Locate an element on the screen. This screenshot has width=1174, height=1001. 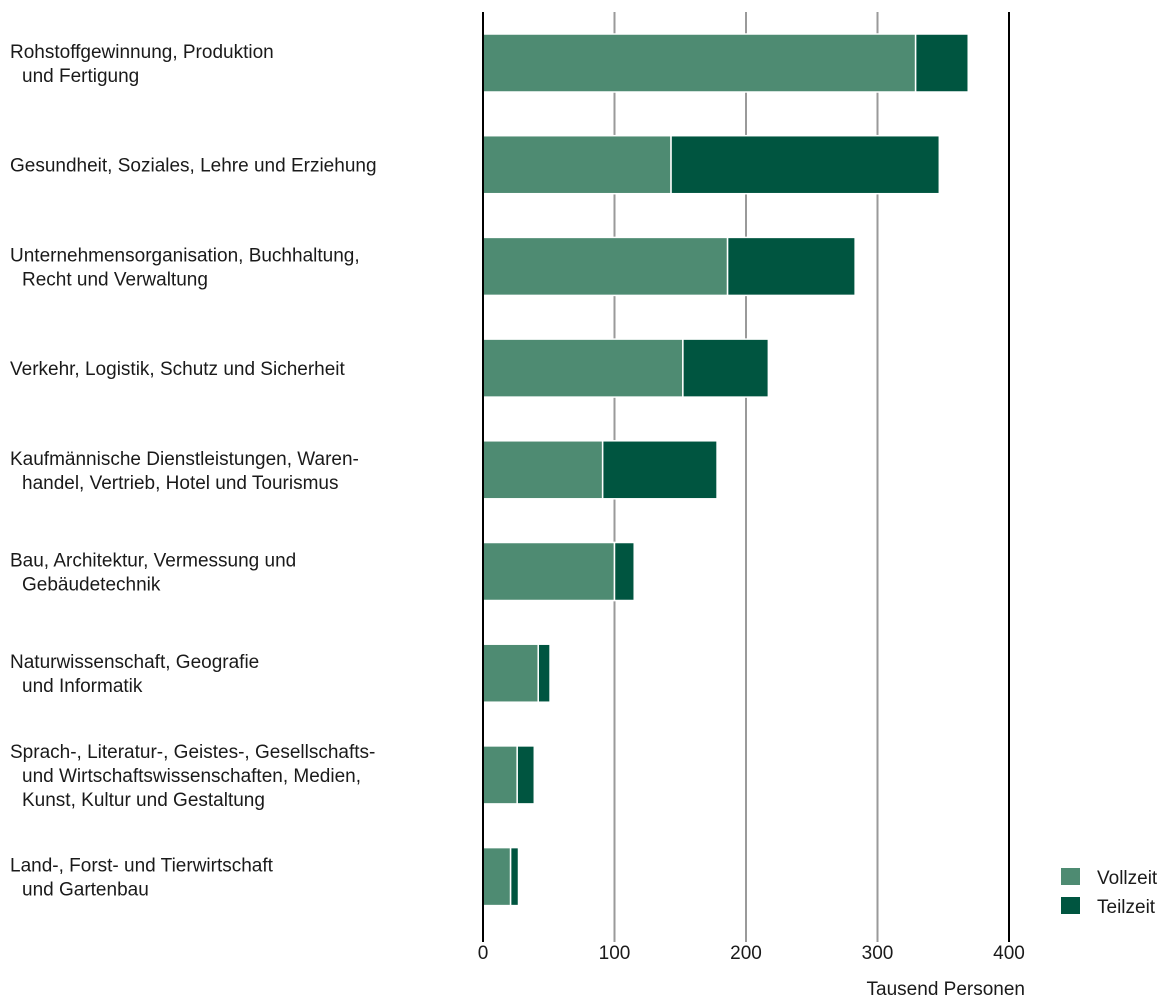
x-tick-label: 400 is located at coordinates (1009, 953).